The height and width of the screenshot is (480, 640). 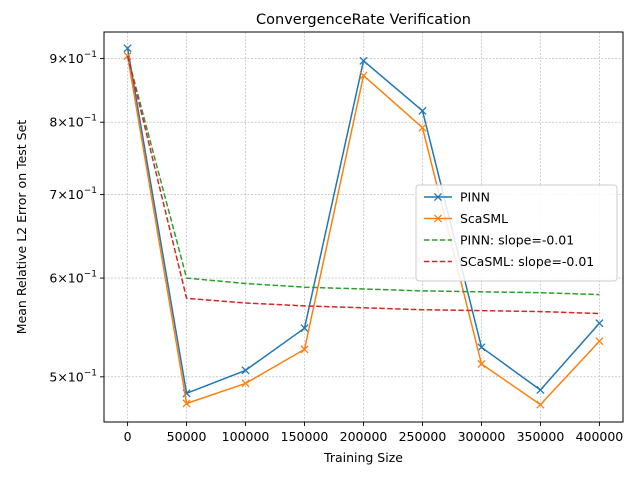 What do you see at coordinates (73, 376) in the screenshot?
I see `y-tick-label: 5×10⁻¹` at bounding box center [73, 376].